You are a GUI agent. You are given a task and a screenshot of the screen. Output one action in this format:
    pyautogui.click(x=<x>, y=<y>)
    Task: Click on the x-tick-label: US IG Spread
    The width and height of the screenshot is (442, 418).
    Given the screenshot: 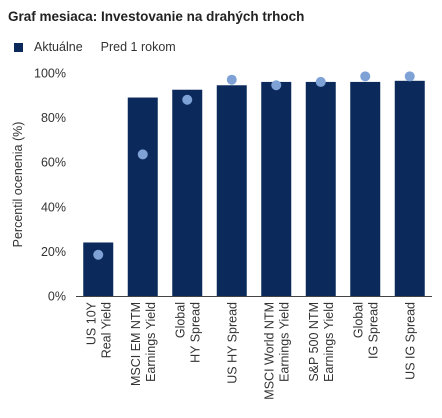 What is the action you would take?
    pyautogui.click(x=410, y=341)
    